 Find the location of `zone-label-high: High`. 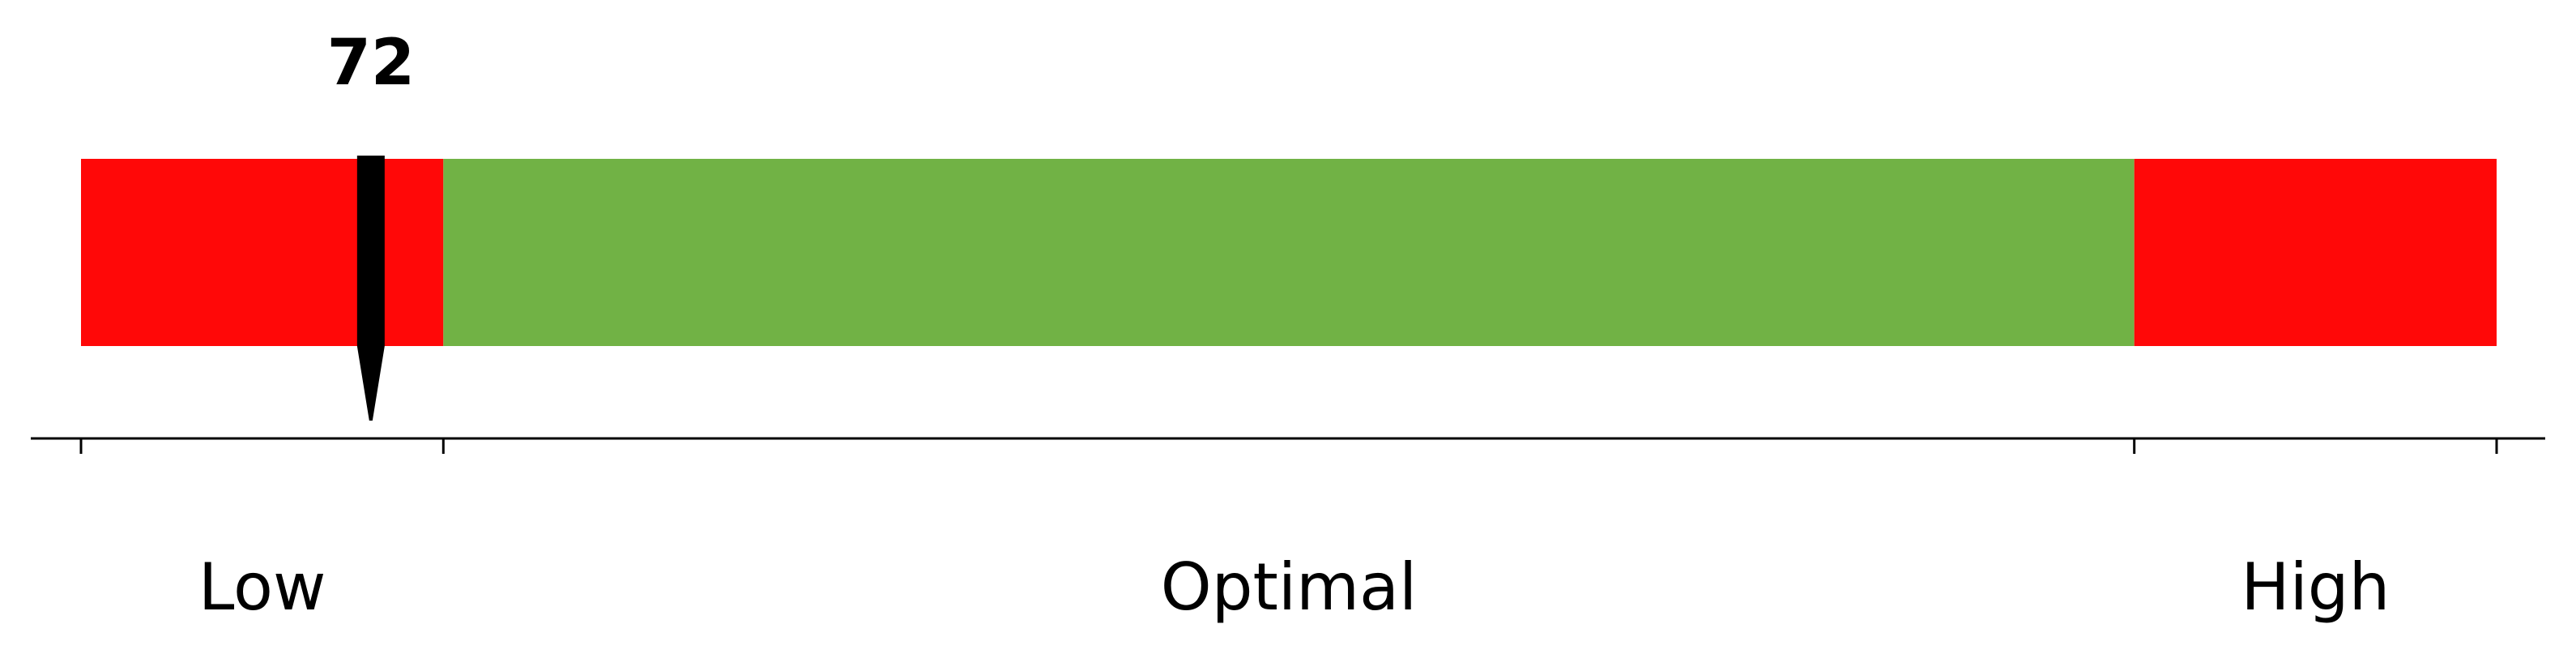

zone-label-high: High is located at coordinates (2316, 587).